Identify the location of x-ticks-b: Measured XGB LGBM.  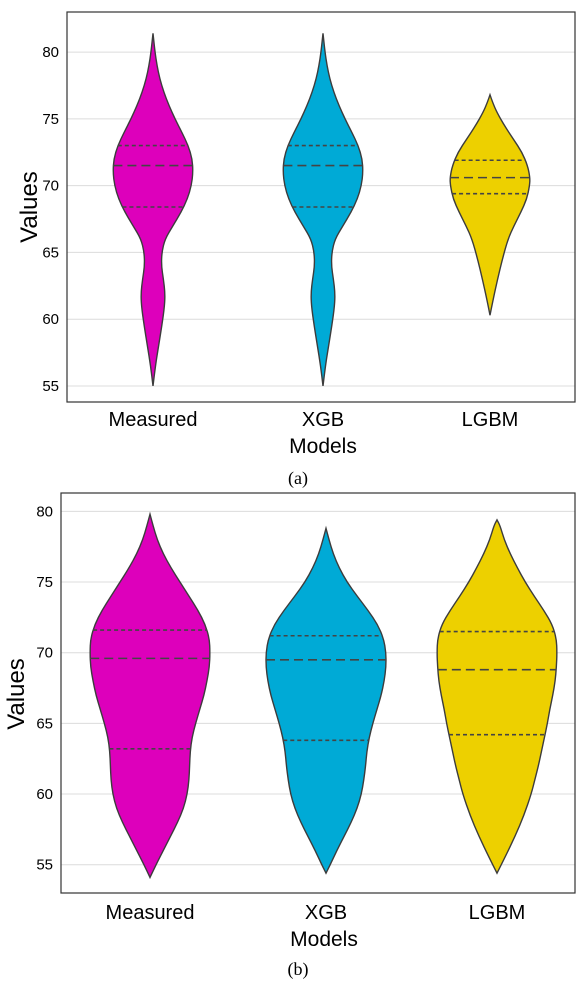
(316, 913).